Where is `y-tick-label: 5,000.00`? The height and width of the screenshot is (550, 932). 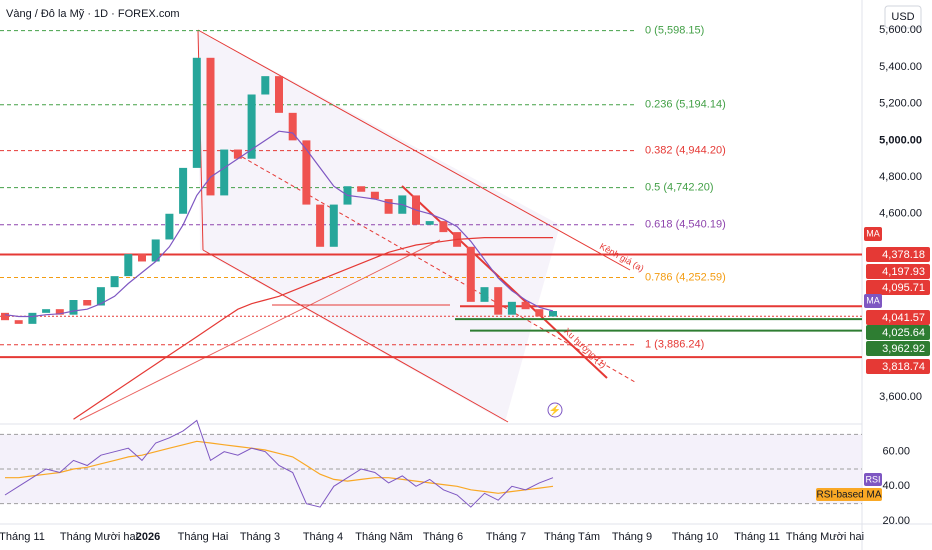
y-tick-label: 5,000.00 is located at coordinates (900, 140).